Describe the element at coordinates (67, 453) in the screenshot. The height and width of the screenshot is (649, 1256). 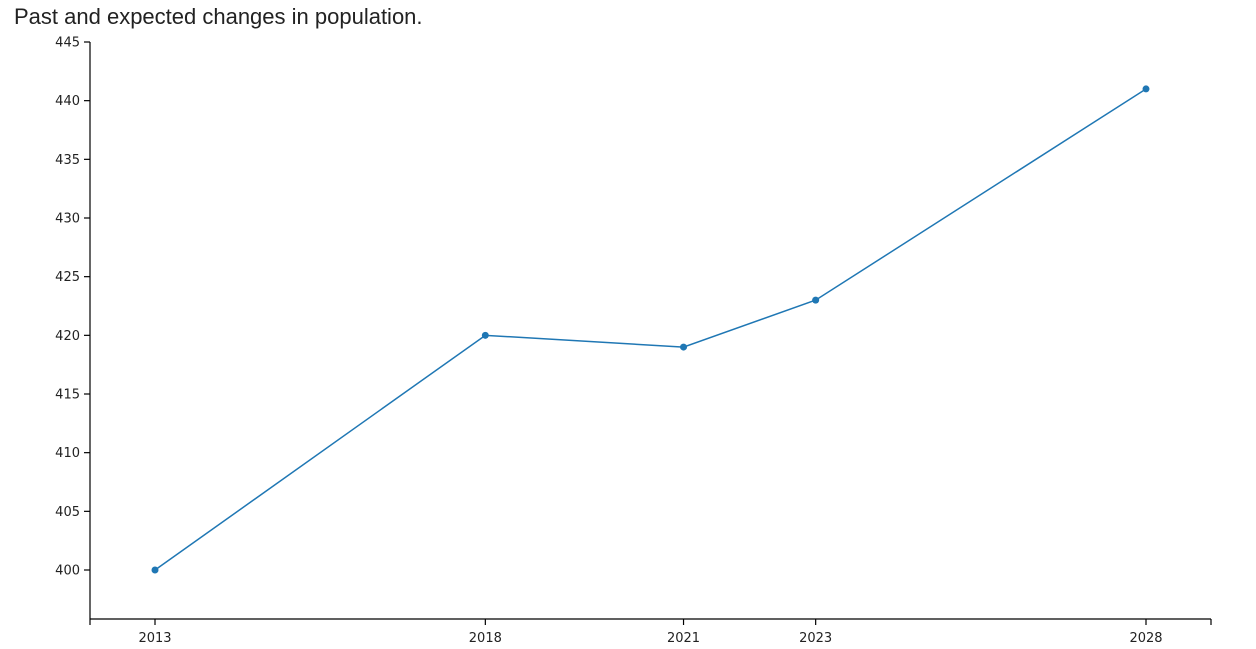
I see `y-tick-label: 410` at that location.